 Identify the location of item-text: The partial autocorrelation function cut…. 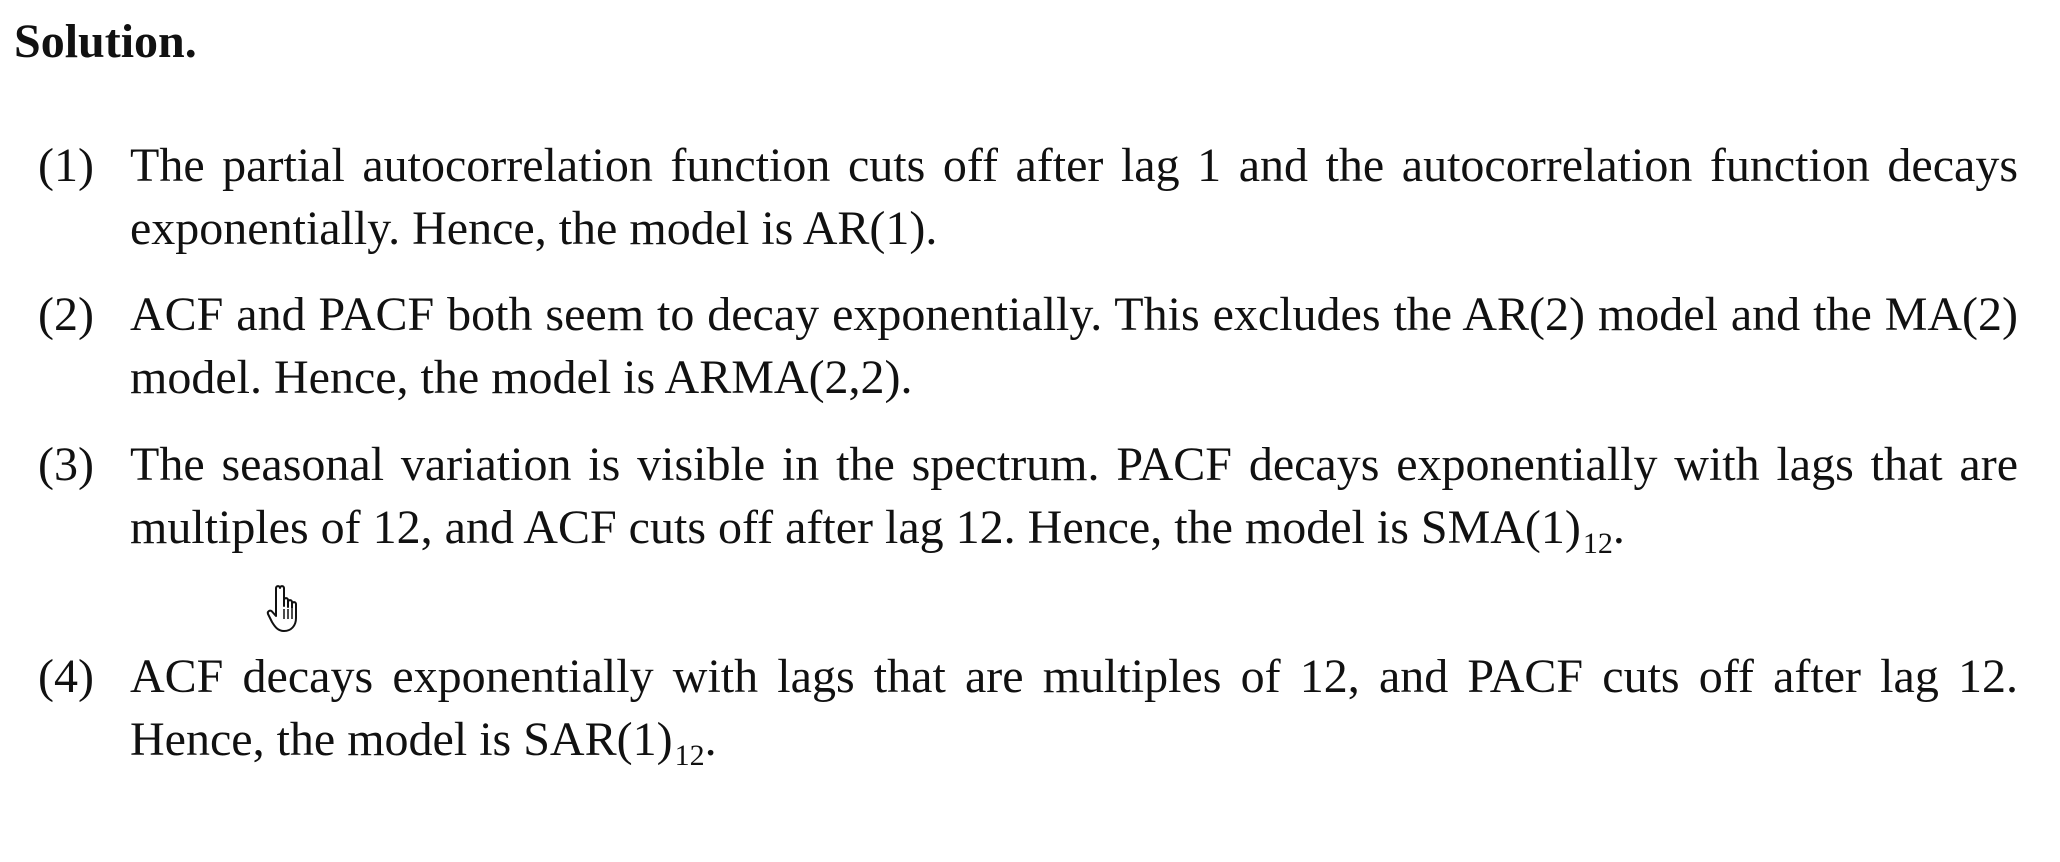
(1074, 197).